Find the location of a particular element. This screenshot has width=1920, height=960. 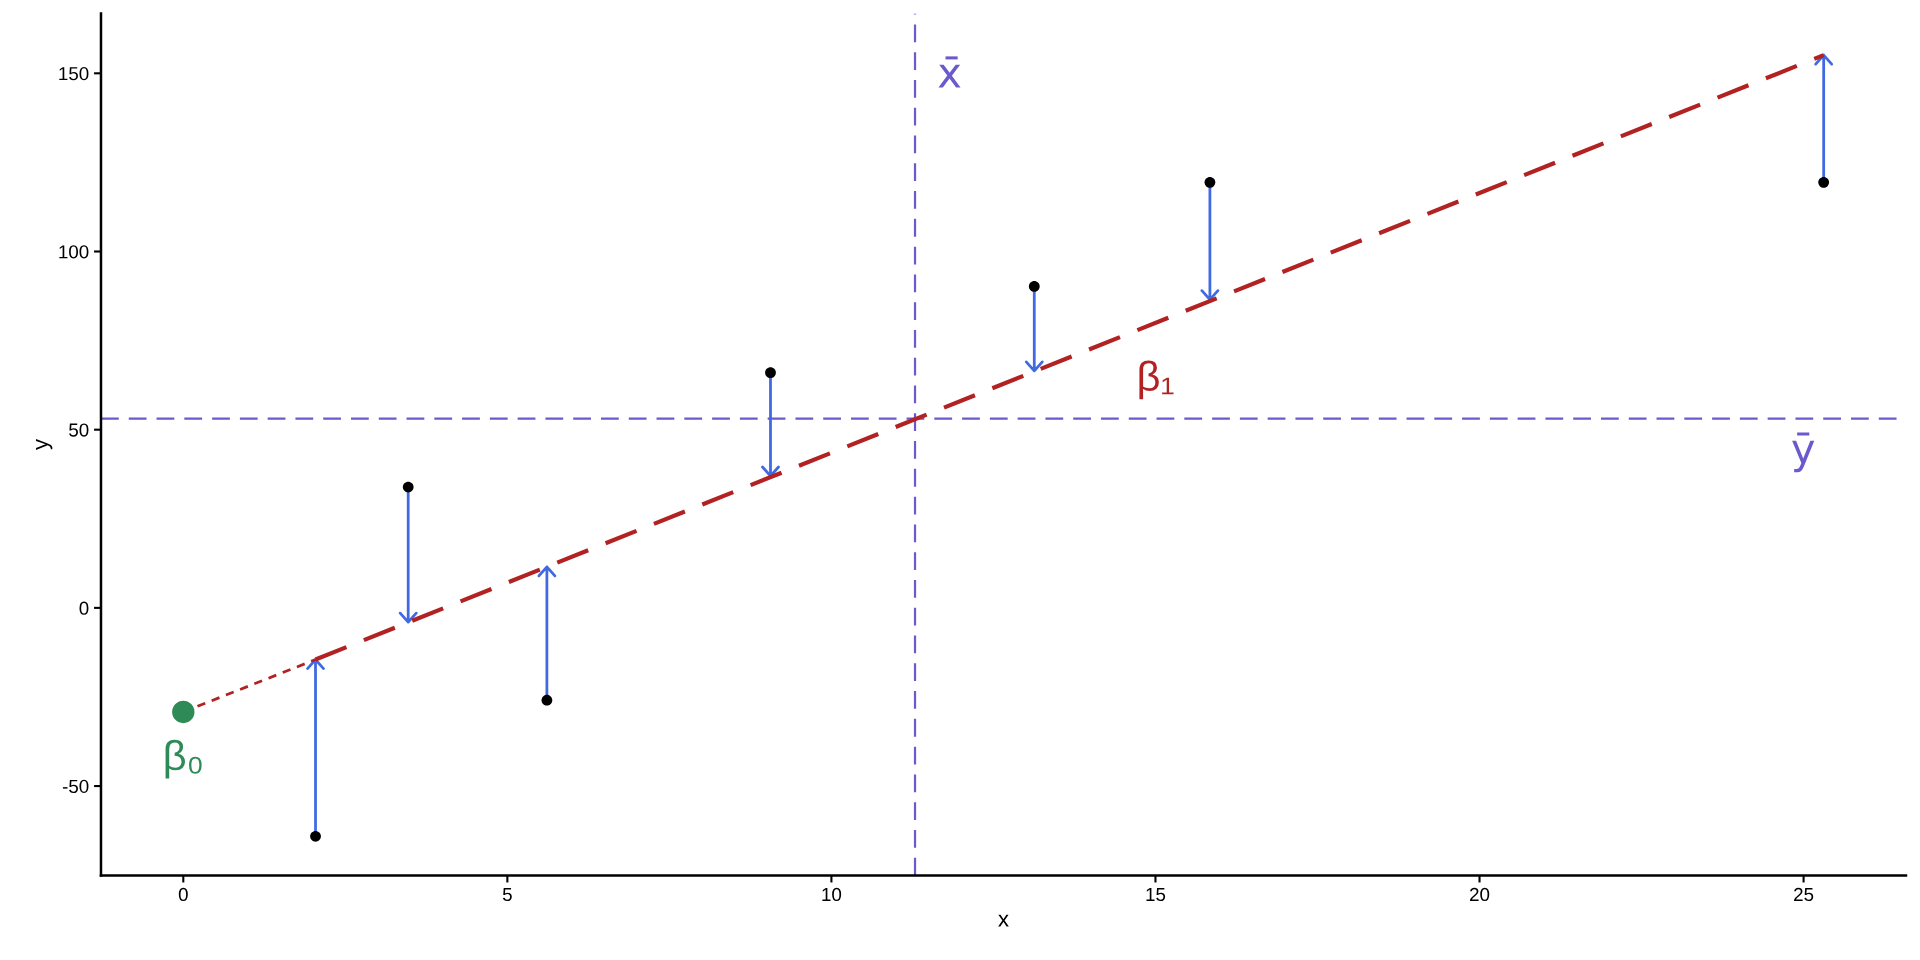

y-tick-label: 50 is located at coordinates (79, 430).